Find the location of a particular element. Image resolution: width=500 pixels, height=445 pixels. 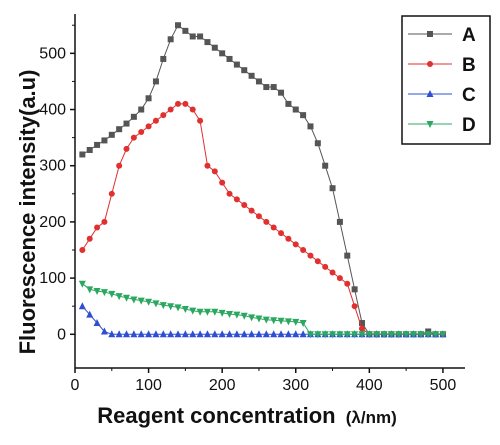

y-tick-label: 200 is located at coordinates (52, 222).